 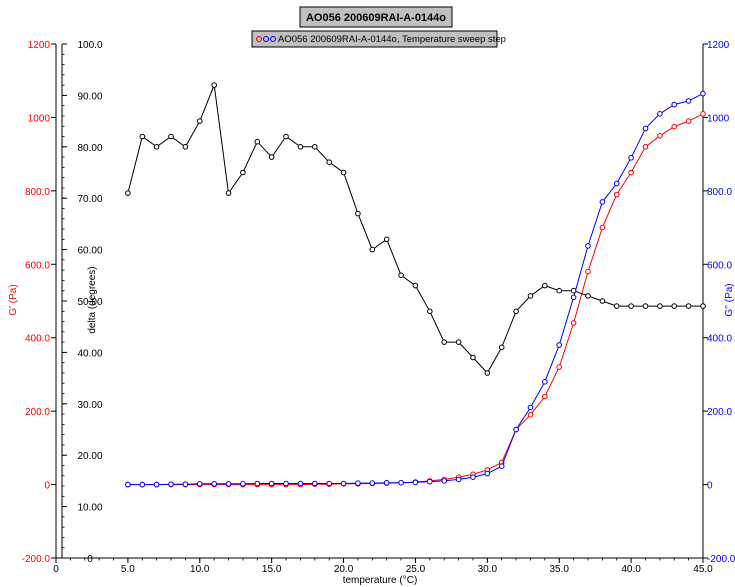 I want to click on y-right-tick-label: 200.0, so click(x=719, y=412).